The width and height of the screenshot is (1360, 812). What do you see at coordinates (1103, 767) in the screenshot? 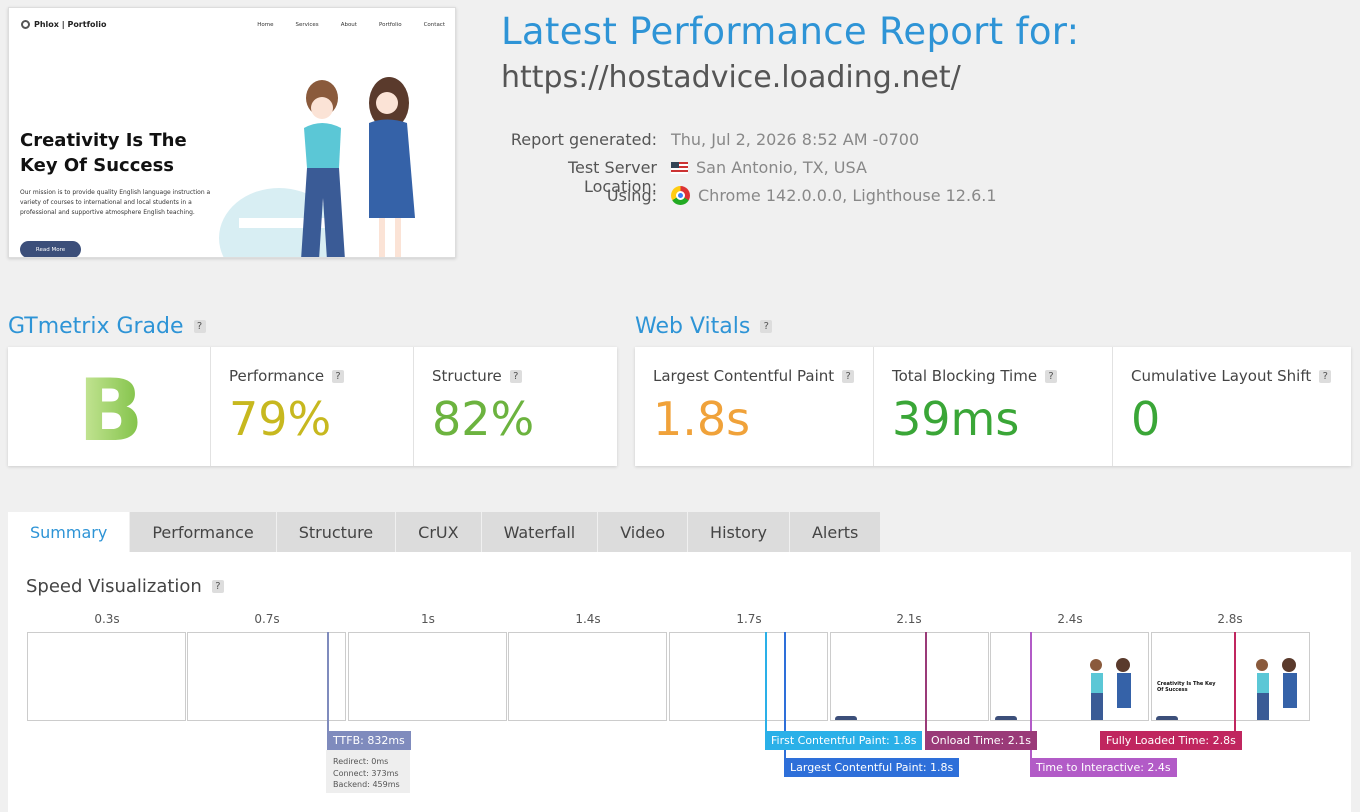
I see `tti-marker: Time to Interactive: 2.4s` at bounding box center [1103, 767].